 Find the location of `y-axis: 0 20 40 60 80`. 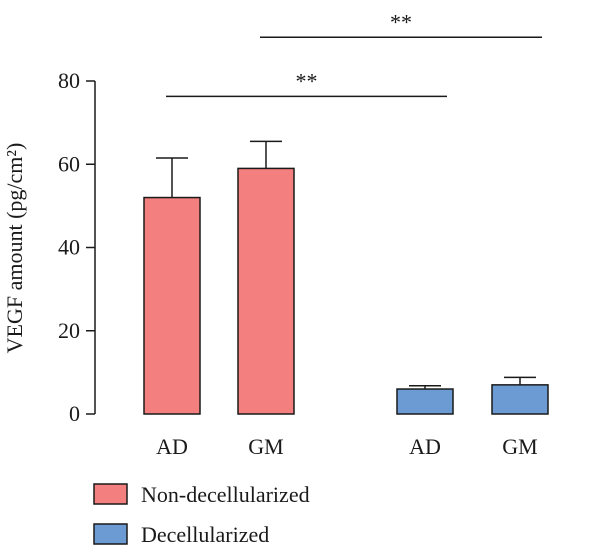

y-axis: 0 20 40 60 80 is located at coordinates (77, 247).